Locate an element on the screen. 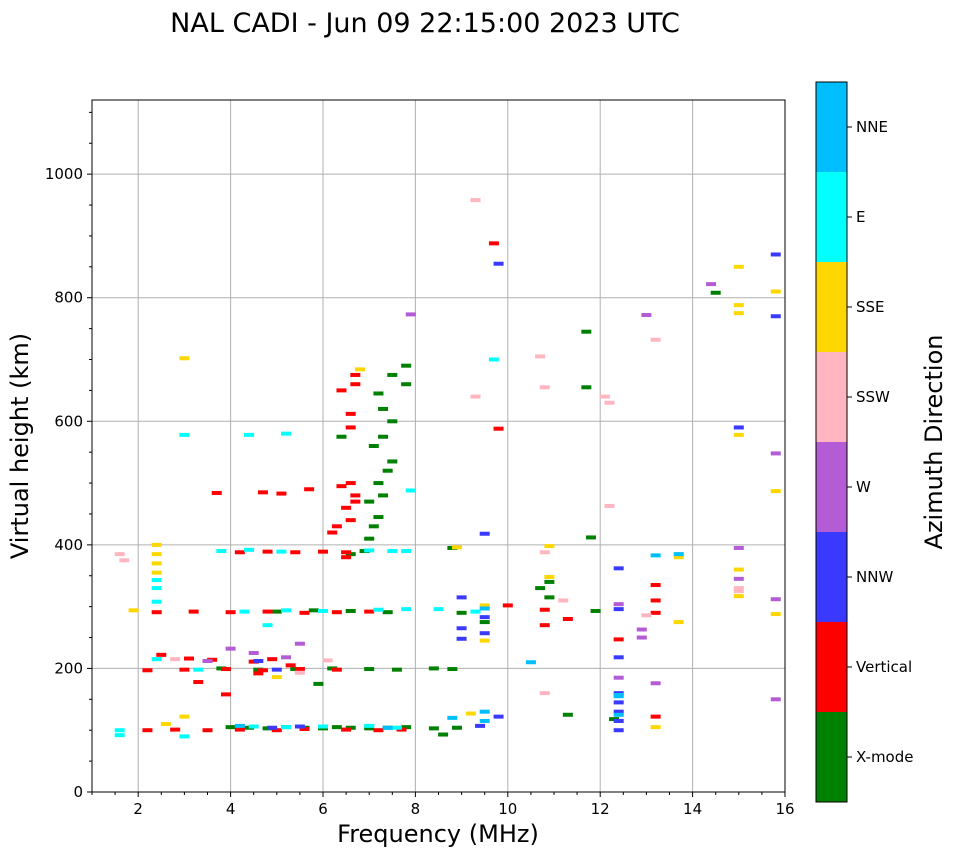 The width and height of the screenshot is (958, 857). colorbar-tick-label: W is located at coordinates (863, 487).